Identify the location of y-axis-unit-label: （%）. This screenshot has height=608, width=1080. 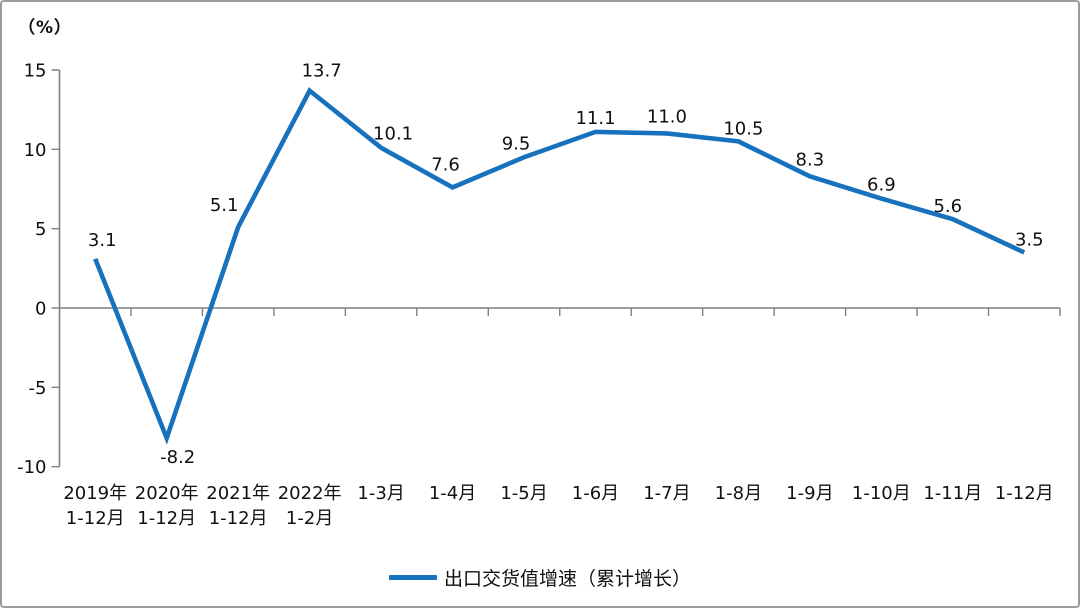
(45, 28).